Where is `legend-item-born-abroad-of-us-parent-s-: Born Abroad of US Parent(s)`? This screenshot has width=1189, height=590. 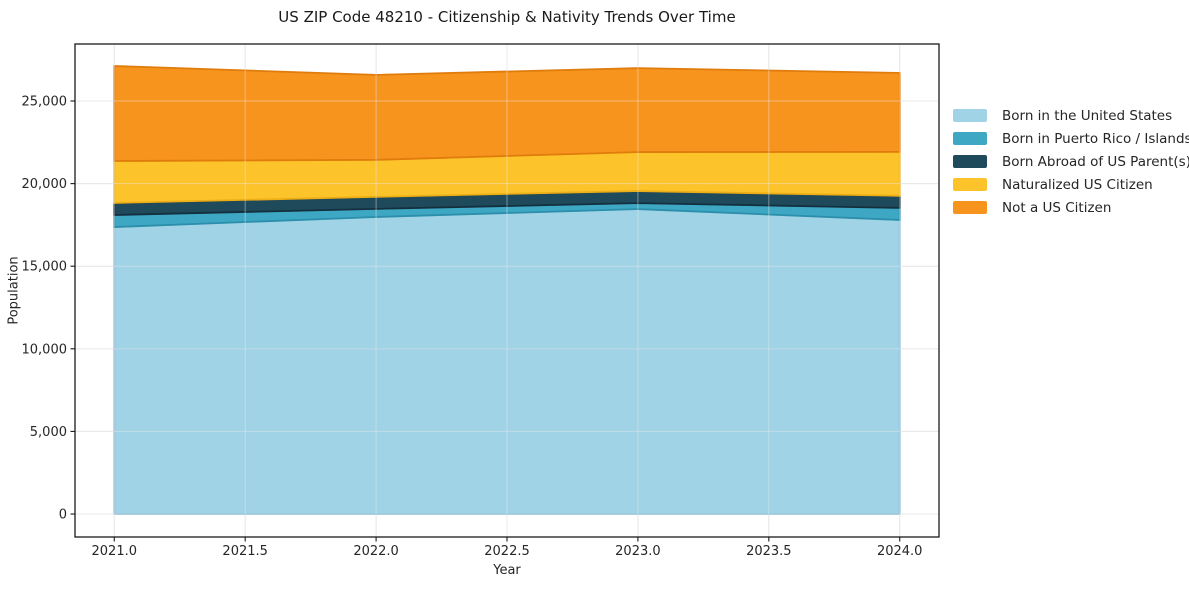
legend-item-born-abroad-of-us-parent-s-: Born Abroad of US Parent(s) is located at coordinates (1071, 161).